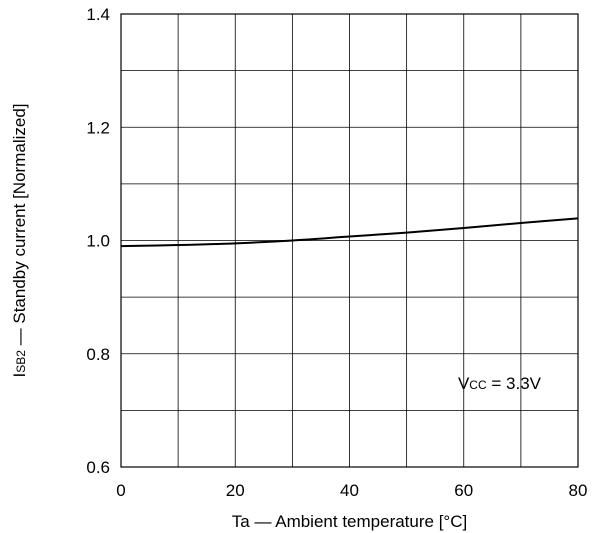  Describe the element at coordinates (235, 490) in the screenshot. I see `x-tick-label: 20` at that location.